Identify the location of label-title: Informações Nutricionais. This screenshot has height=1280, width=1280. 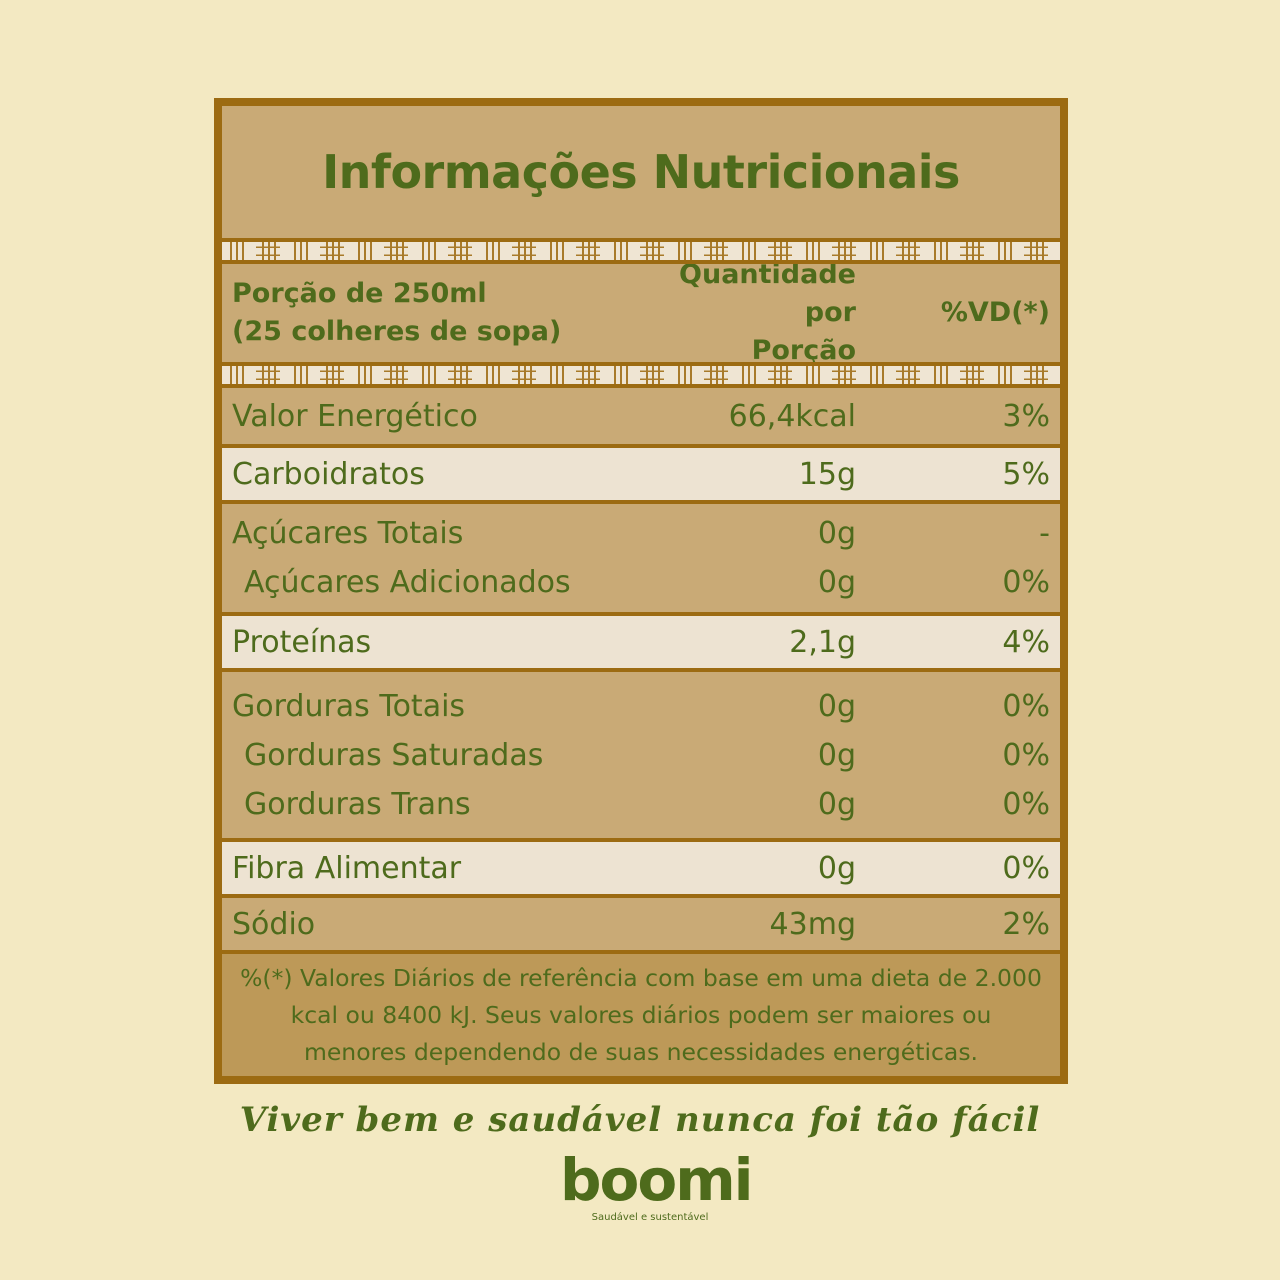
(641, 172).